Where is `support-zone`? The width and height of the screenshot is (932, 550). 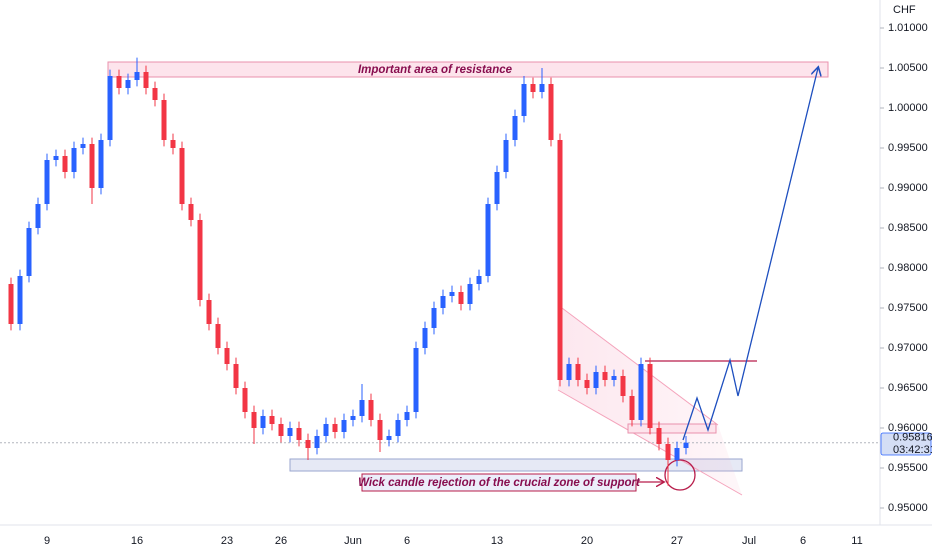
support-zone is located at coordinates (516, 465).